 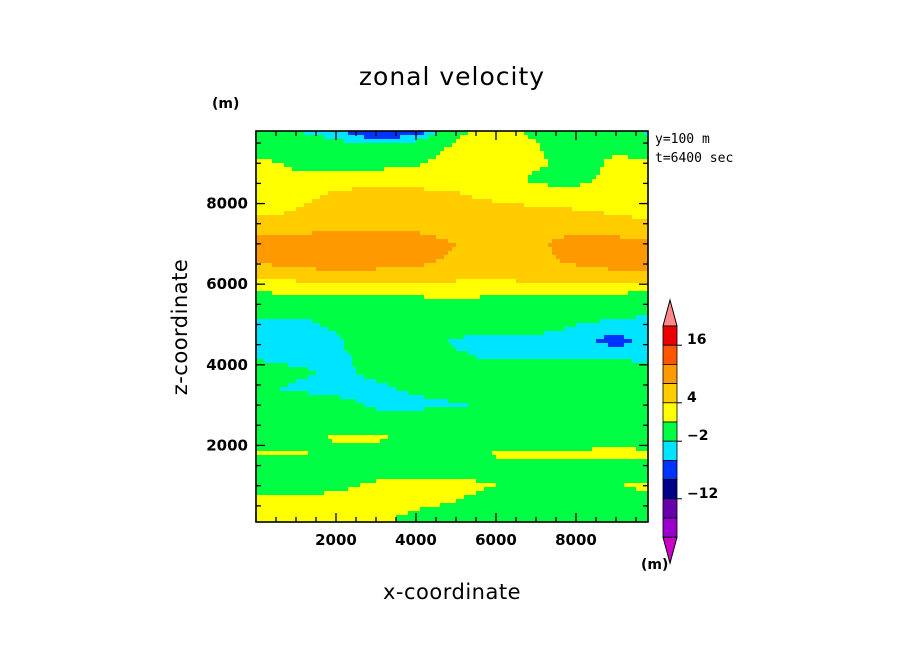 What do you see at coordinates (682, 139) in the screenshot?
I see `annotation-y: y=100 m` at bounding box center [682, 139].